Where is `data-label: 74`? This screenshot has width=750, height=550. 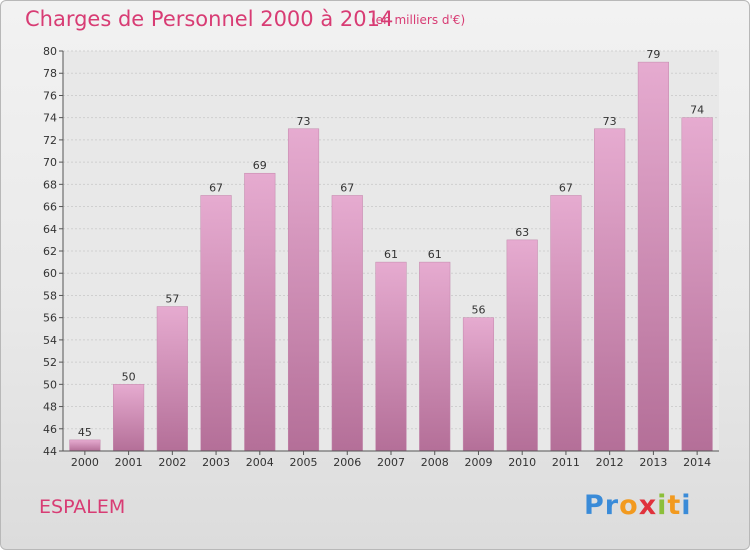
data-label: 74 is located at coordinates (697, 110).